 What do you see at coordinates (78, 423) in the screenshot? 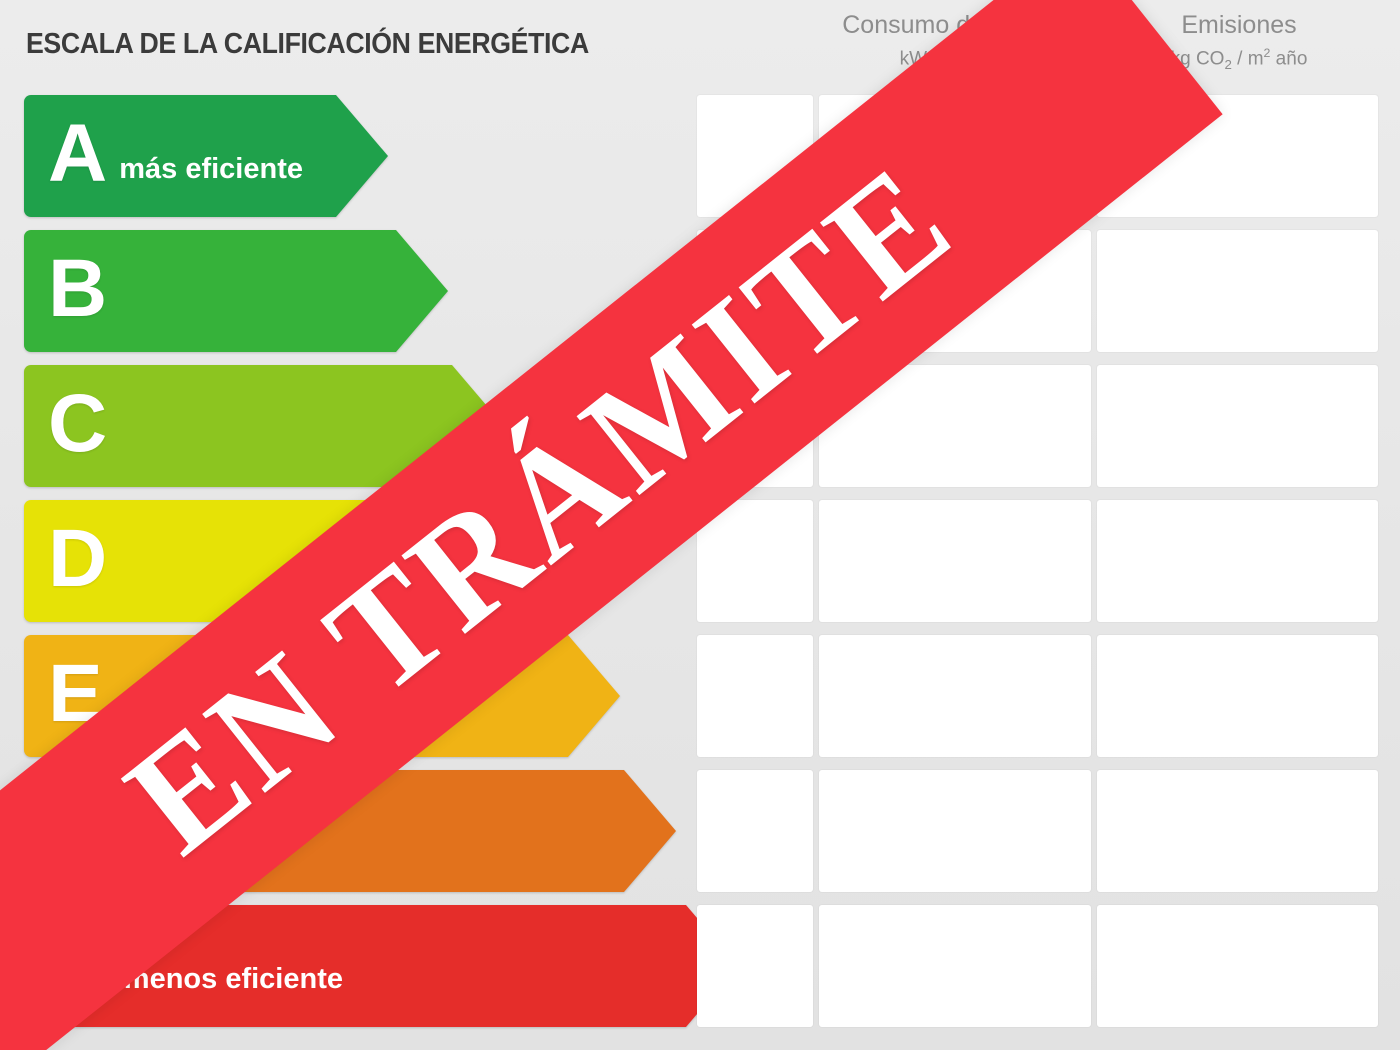
I see `rating-letter-c: C` at bounding box center [78, 423].